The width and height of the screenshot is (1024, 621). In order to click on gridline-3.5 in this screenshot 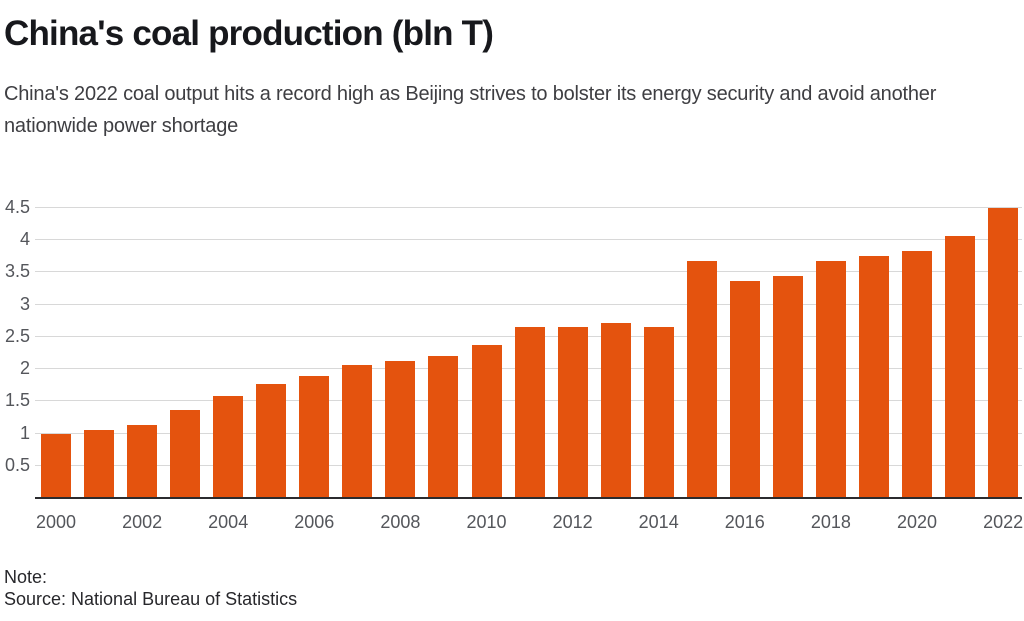, I will do `click(528, 272)`.